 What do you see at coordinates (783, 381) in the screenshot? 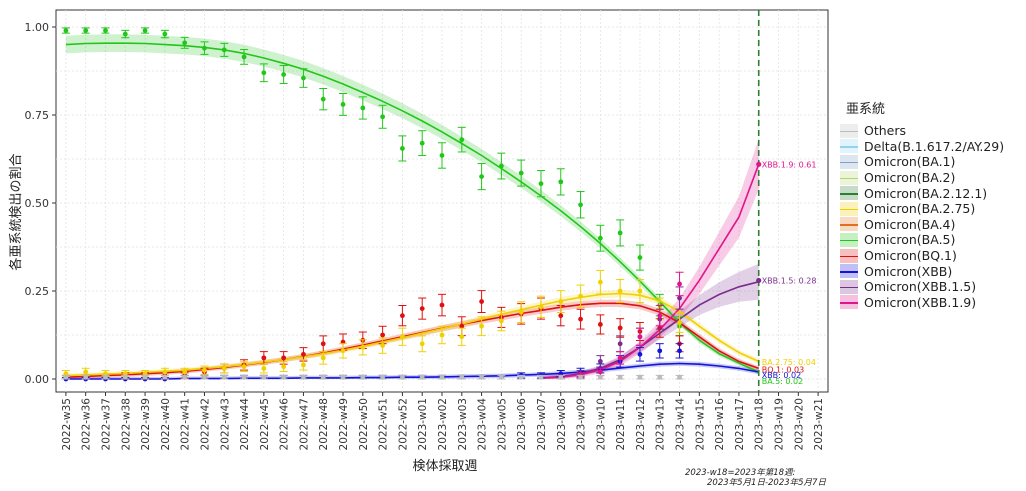
I see `end-label: BA.5: 0.02` at bounding box center [783, 381].